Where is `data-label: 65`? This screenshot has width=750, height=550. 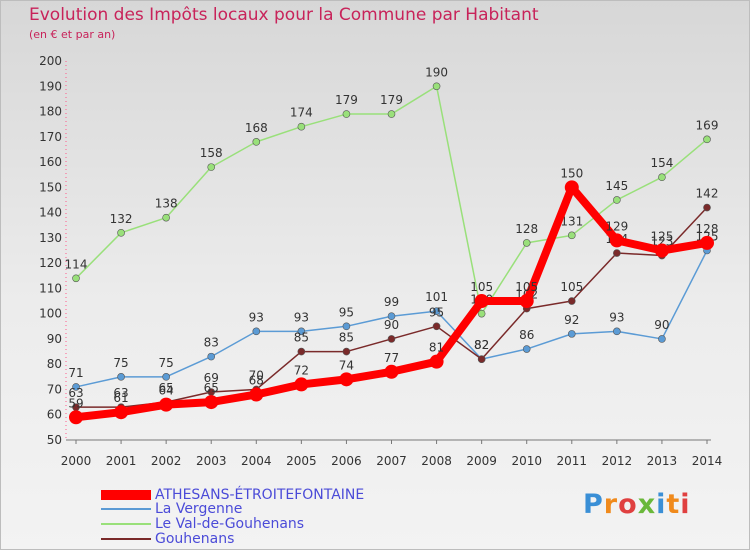
data-label: 65 is located at coordinates (211, 388).